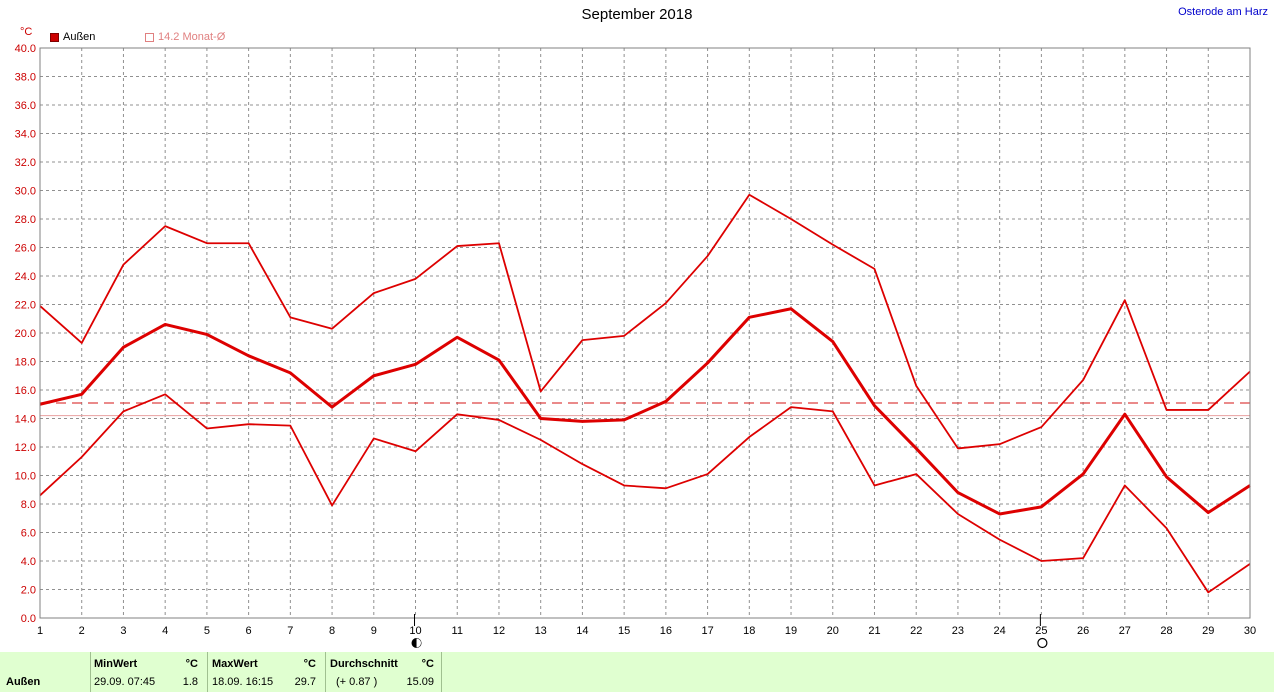 This screenshot has width=1274, height=692. What do you see at coordinates (309, 664) in the screenshot?
I see `stats-max-unit: °C` at bounding box center [309, 664].